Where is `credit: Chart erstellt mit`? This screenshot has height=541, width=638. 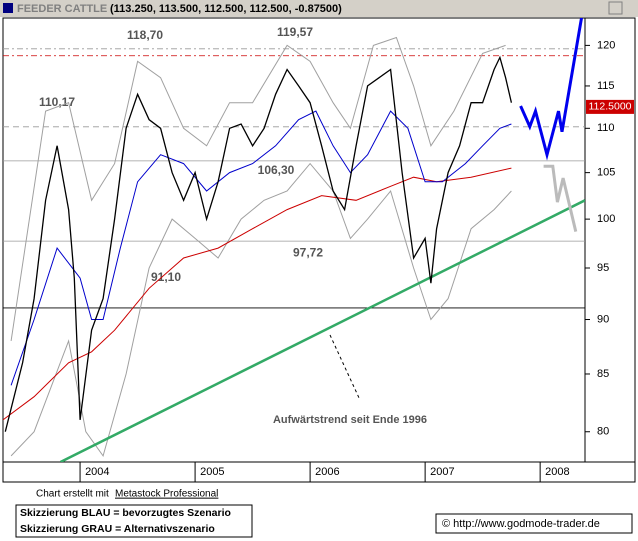 credit: Chart erstellt mit is located at coordinates (72, 494).